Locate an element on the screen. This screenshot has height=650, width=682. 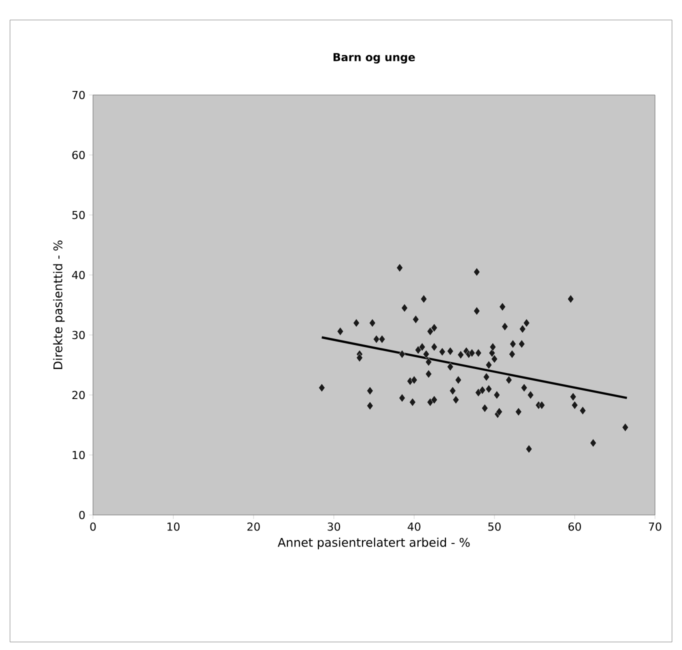
x-tick-label: 10 is located at coordinates (174, 526).